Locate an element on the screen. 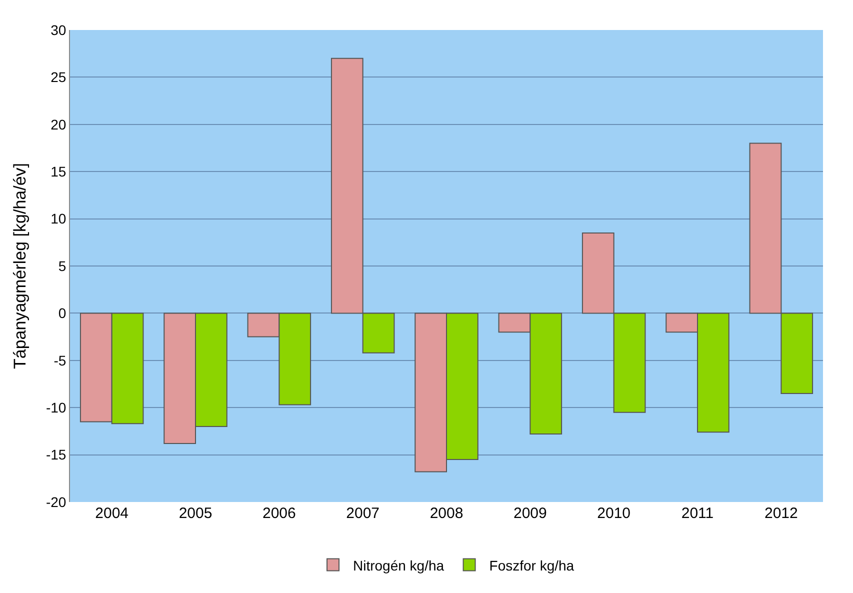 The height and width of the screenshot is (593, 853). x-tick-label: 2010 is located at coordinates (614, 513).